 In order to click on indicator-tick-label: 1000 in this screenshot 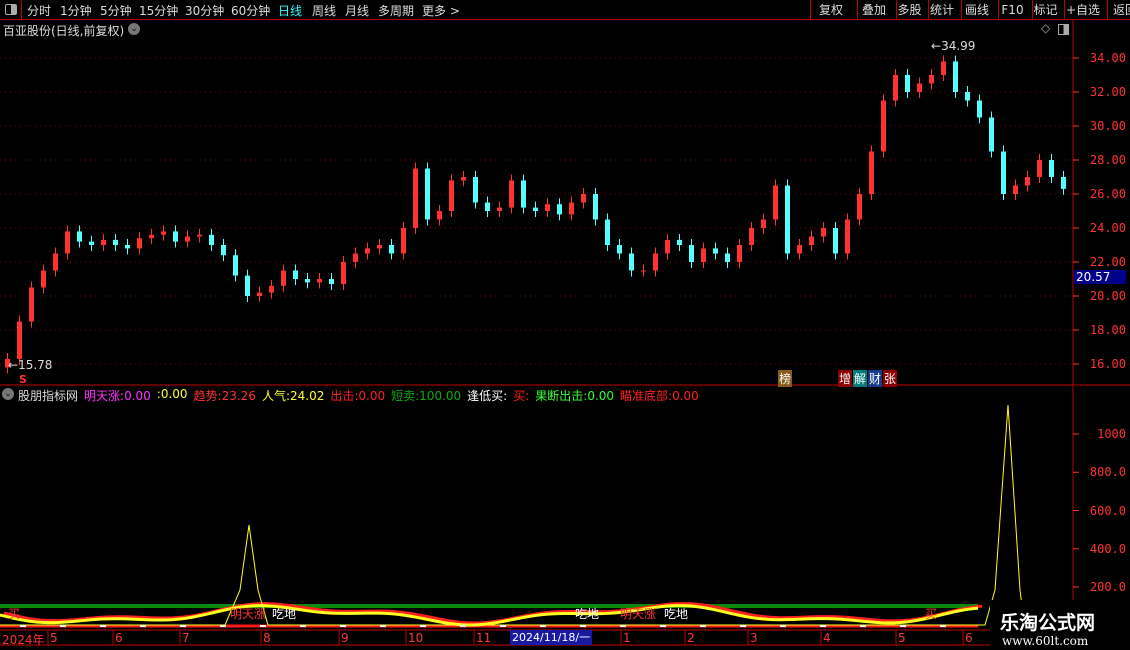, I will do `click(1111, 434)`.